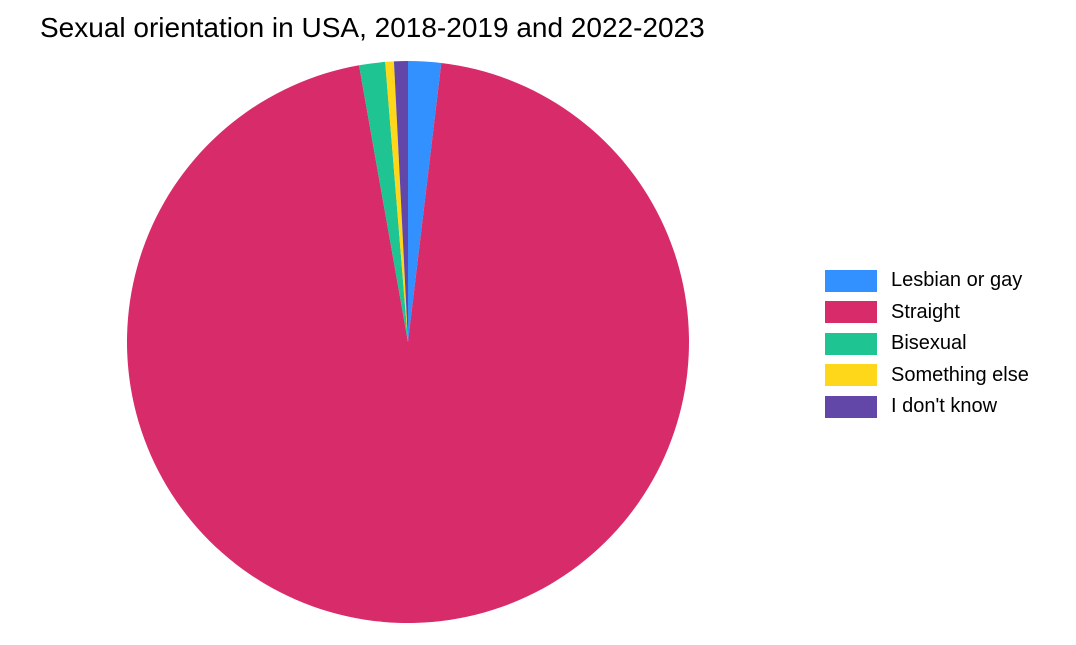  What do you see at coordinates (944, 406) in the screenshot?
I see `legend-label-i-dont-know: I don't know` at bounding box center [944, 406].